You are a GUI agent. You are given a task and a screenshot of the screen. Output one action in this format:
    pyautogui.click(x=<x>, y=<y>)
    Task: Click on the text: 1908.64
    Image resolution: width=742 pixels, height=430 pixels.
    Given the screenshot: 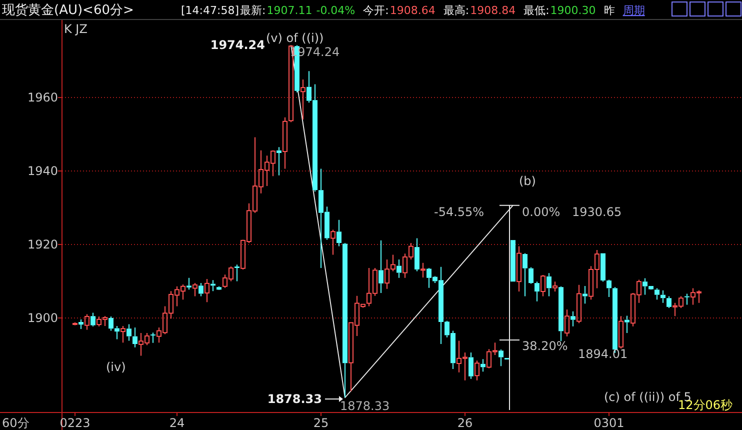 What is the action you would take?
    pyautogui.click(x=413, y=10)
    